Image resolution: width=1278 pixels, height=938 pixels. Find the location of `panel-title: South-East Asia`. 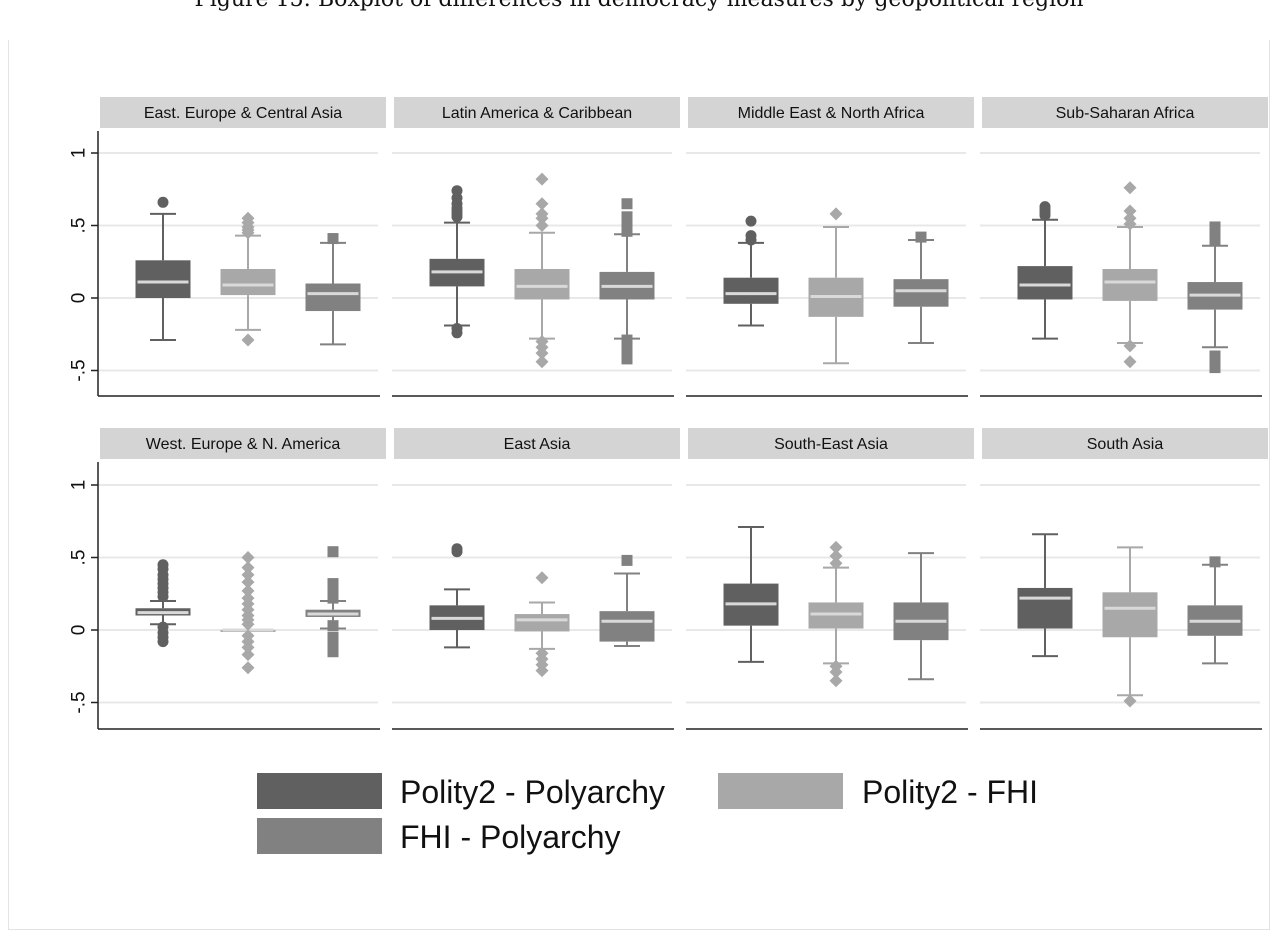

panel-title: South-East Asia is located at coordinates (831, 444).